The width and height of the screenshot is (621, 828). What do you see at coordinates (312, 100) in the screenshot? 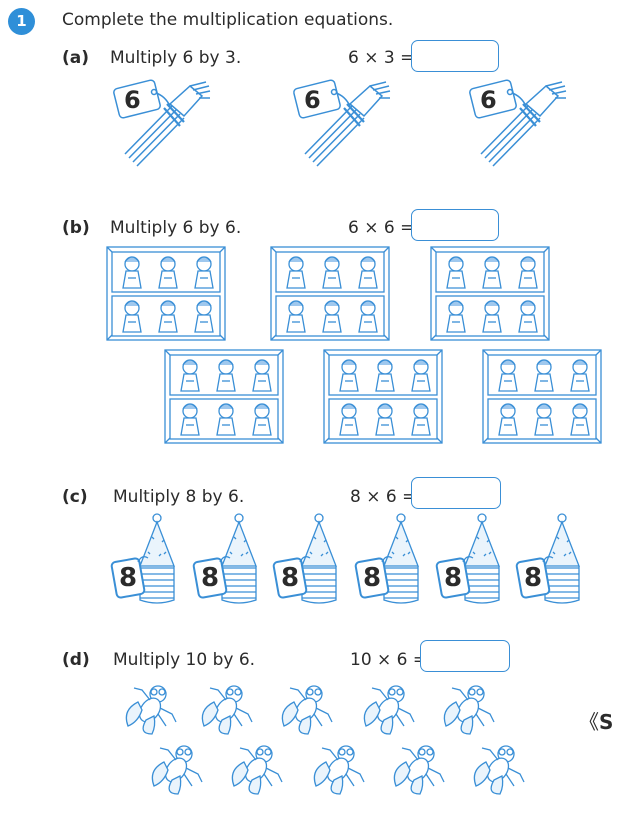
I see `part-a-tag-2: 6` at bounding box center [312, 100].